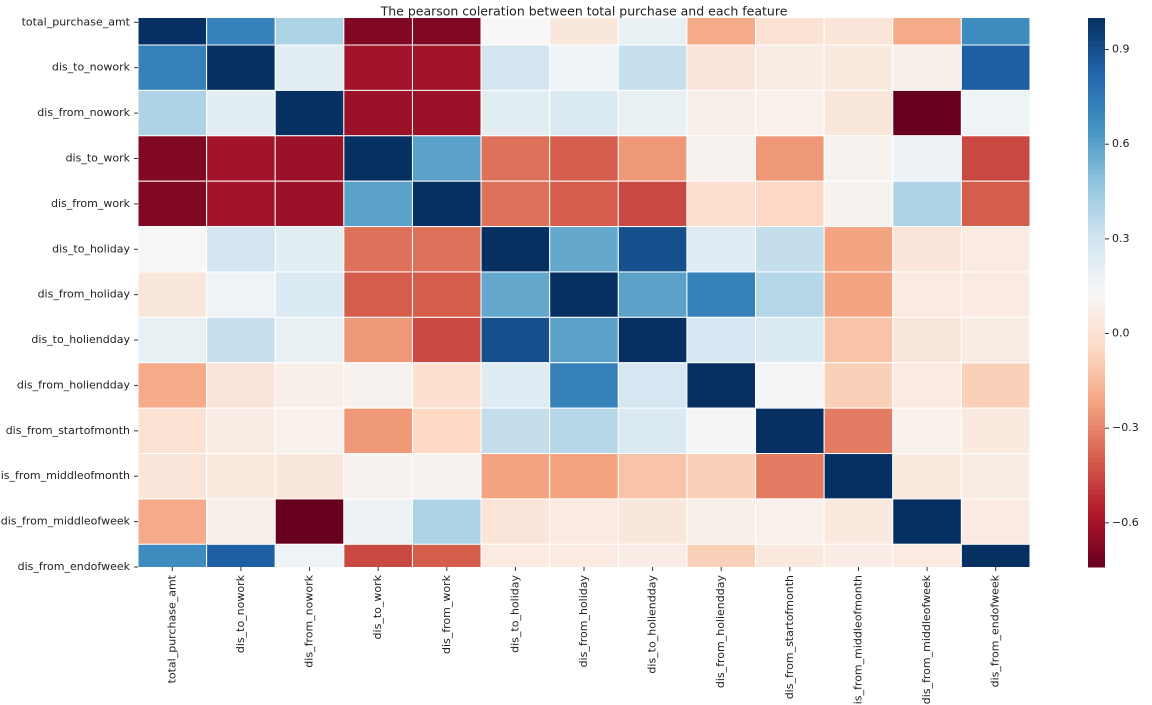 The image size is (1152, 705). I want to click on y-tick-label: dis_from_nowork, so click(83, 112).